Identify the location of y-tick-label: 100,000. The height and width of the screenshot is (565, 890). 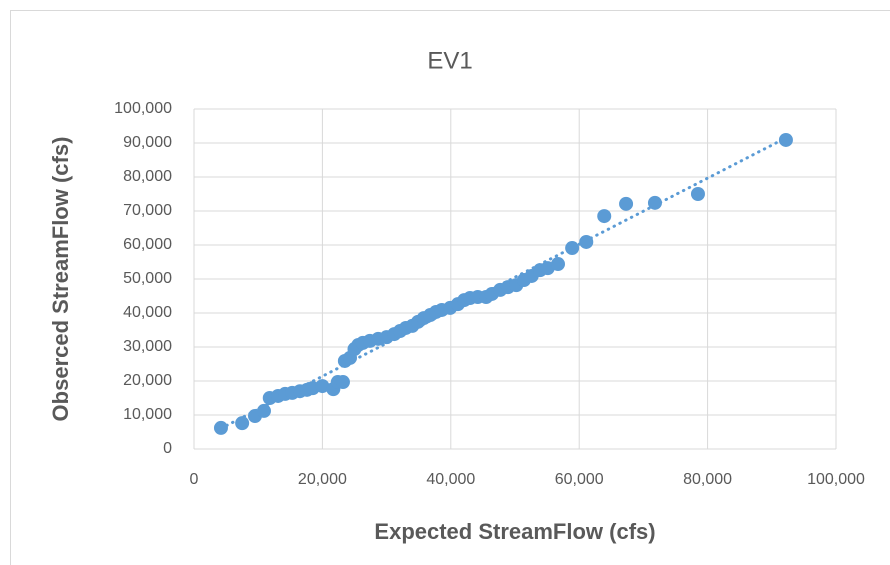
(143, 108).